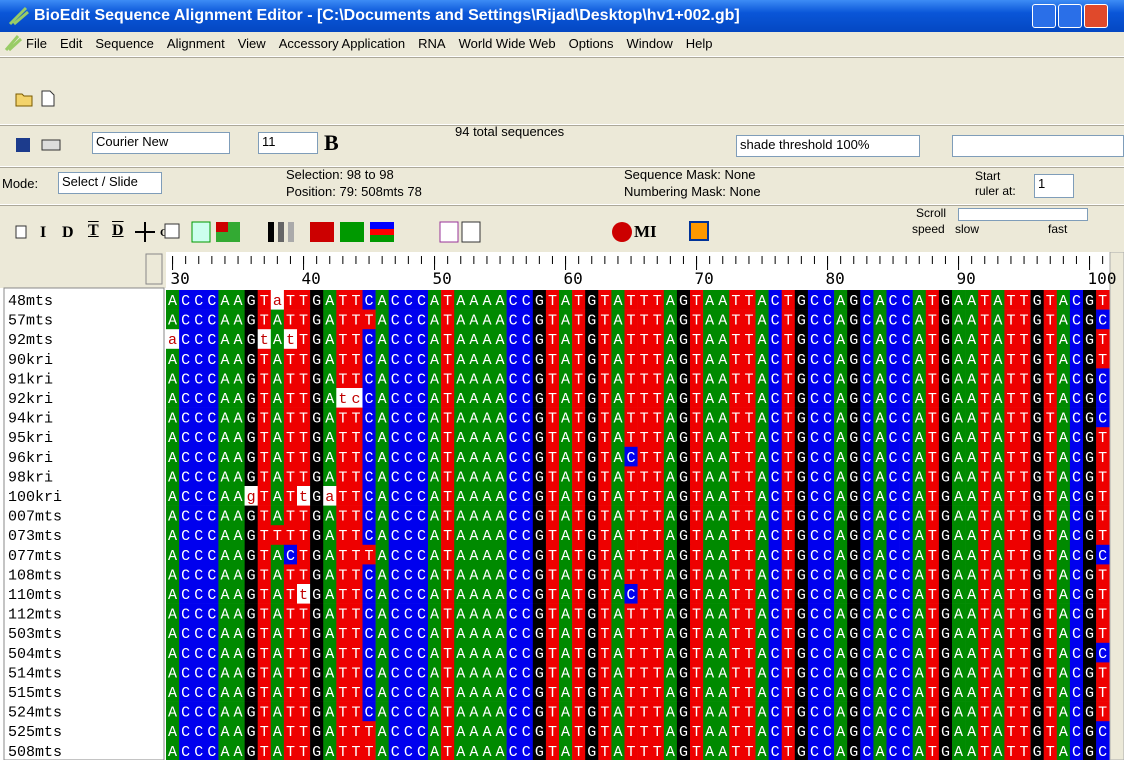 The image size is (1124, 760). Describe the element at coordinates (195, 43) in the screenshot. I see `menu-item: Alignment` at that location.